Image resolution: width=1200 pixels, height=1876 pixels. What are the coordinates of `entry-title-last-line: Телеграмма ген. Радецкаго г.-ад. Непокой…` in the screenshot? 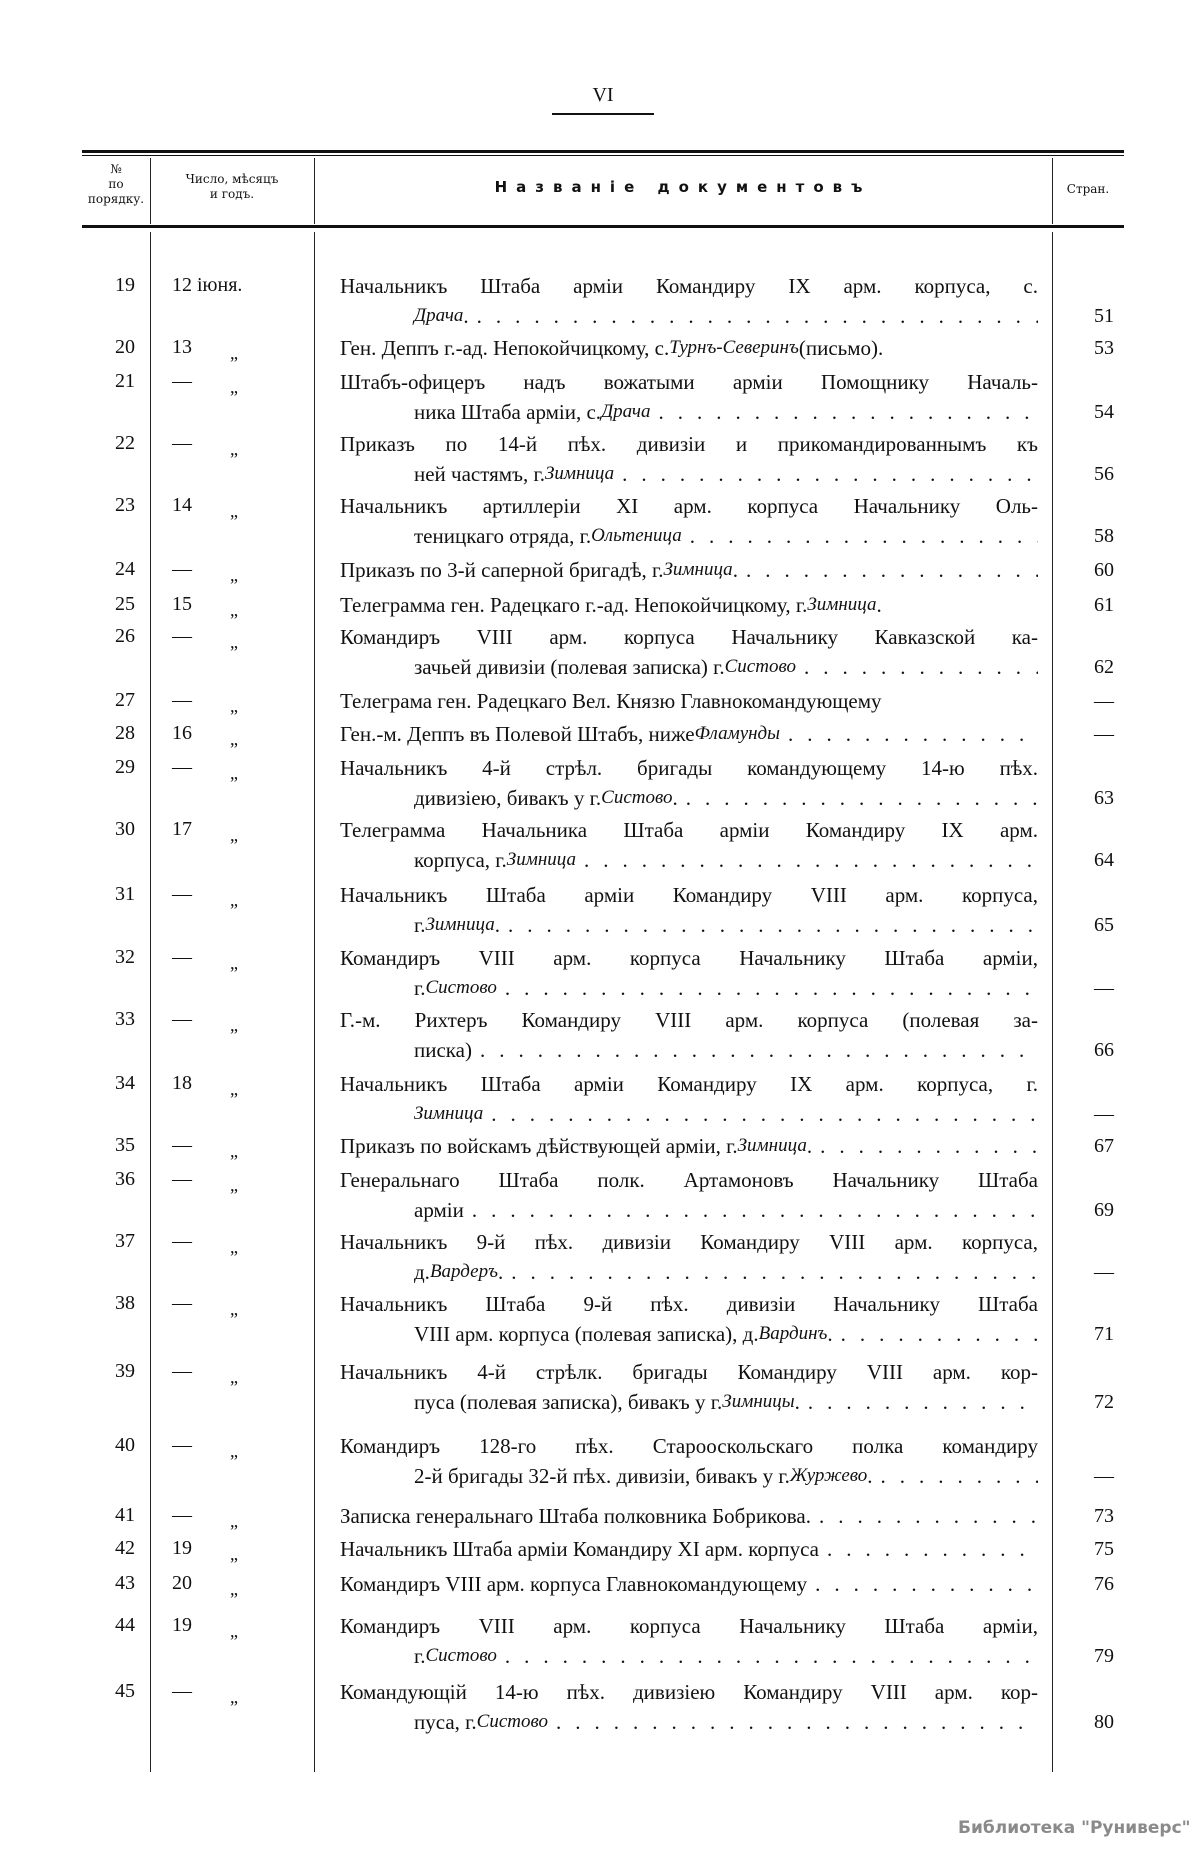 It's located at (689, 605).